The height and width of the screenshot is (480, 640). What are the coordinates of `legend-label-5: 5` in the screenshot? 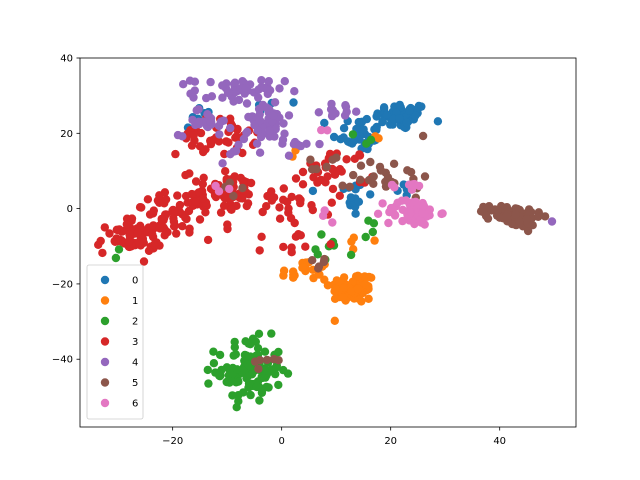 It's located at (135, 383).